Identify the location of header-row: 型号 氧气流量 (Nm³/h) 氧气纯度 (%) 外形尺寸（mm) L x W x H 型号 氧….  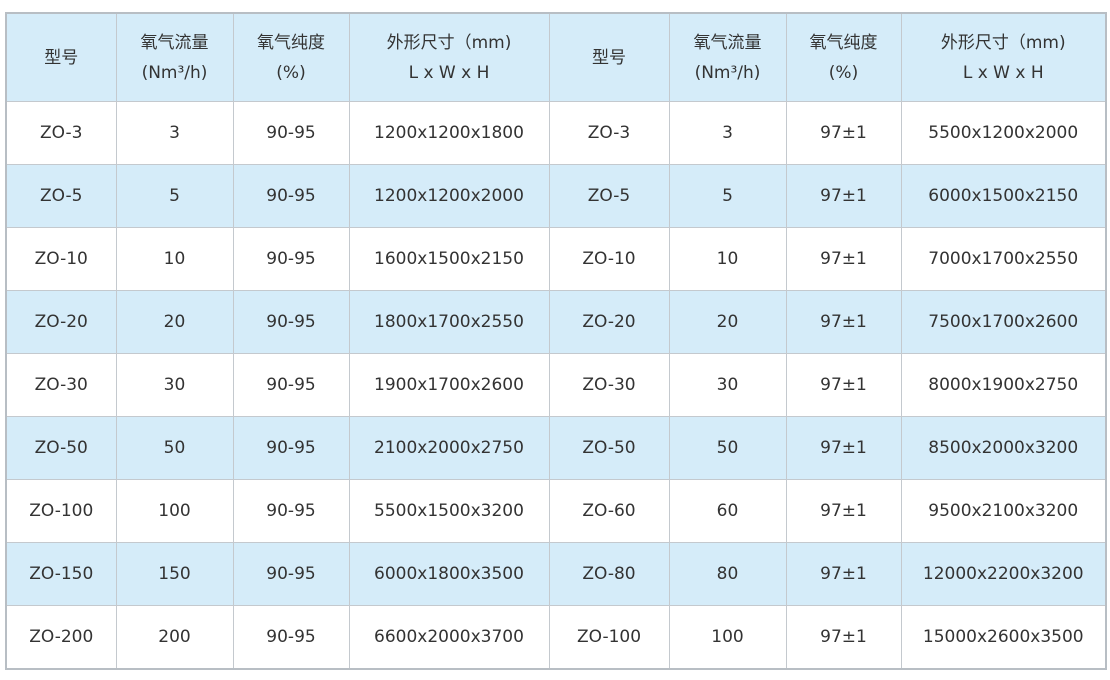
(556, 57).